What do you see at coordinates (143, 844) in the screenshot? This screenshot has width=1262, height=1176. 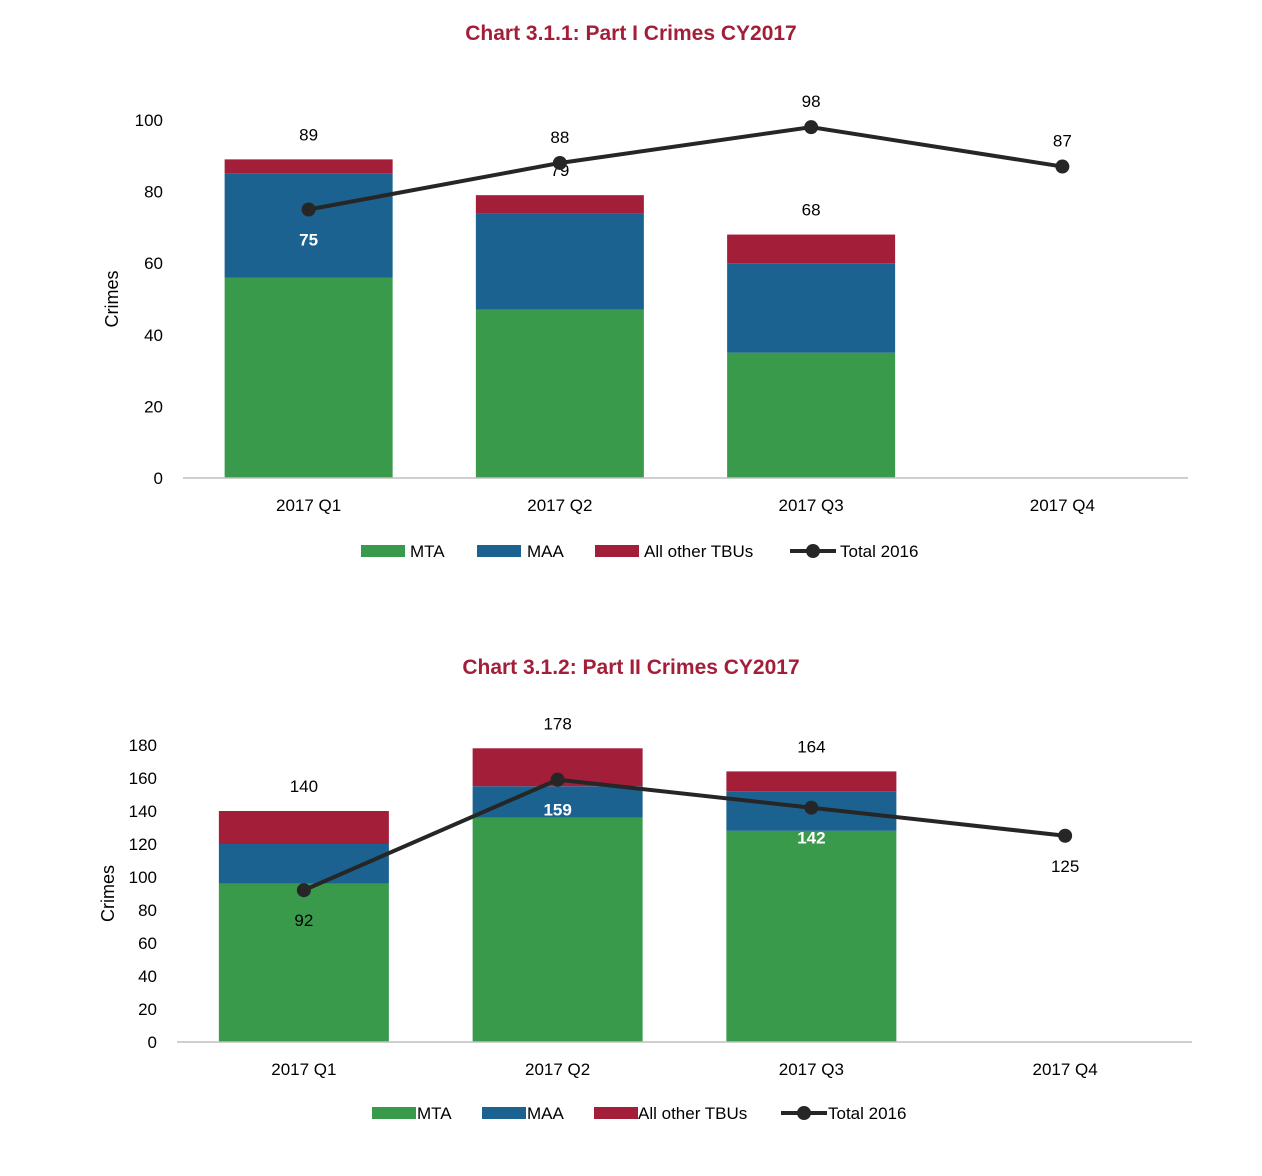 I see `y-tick-label: 120` at bounding box center [143, 844].